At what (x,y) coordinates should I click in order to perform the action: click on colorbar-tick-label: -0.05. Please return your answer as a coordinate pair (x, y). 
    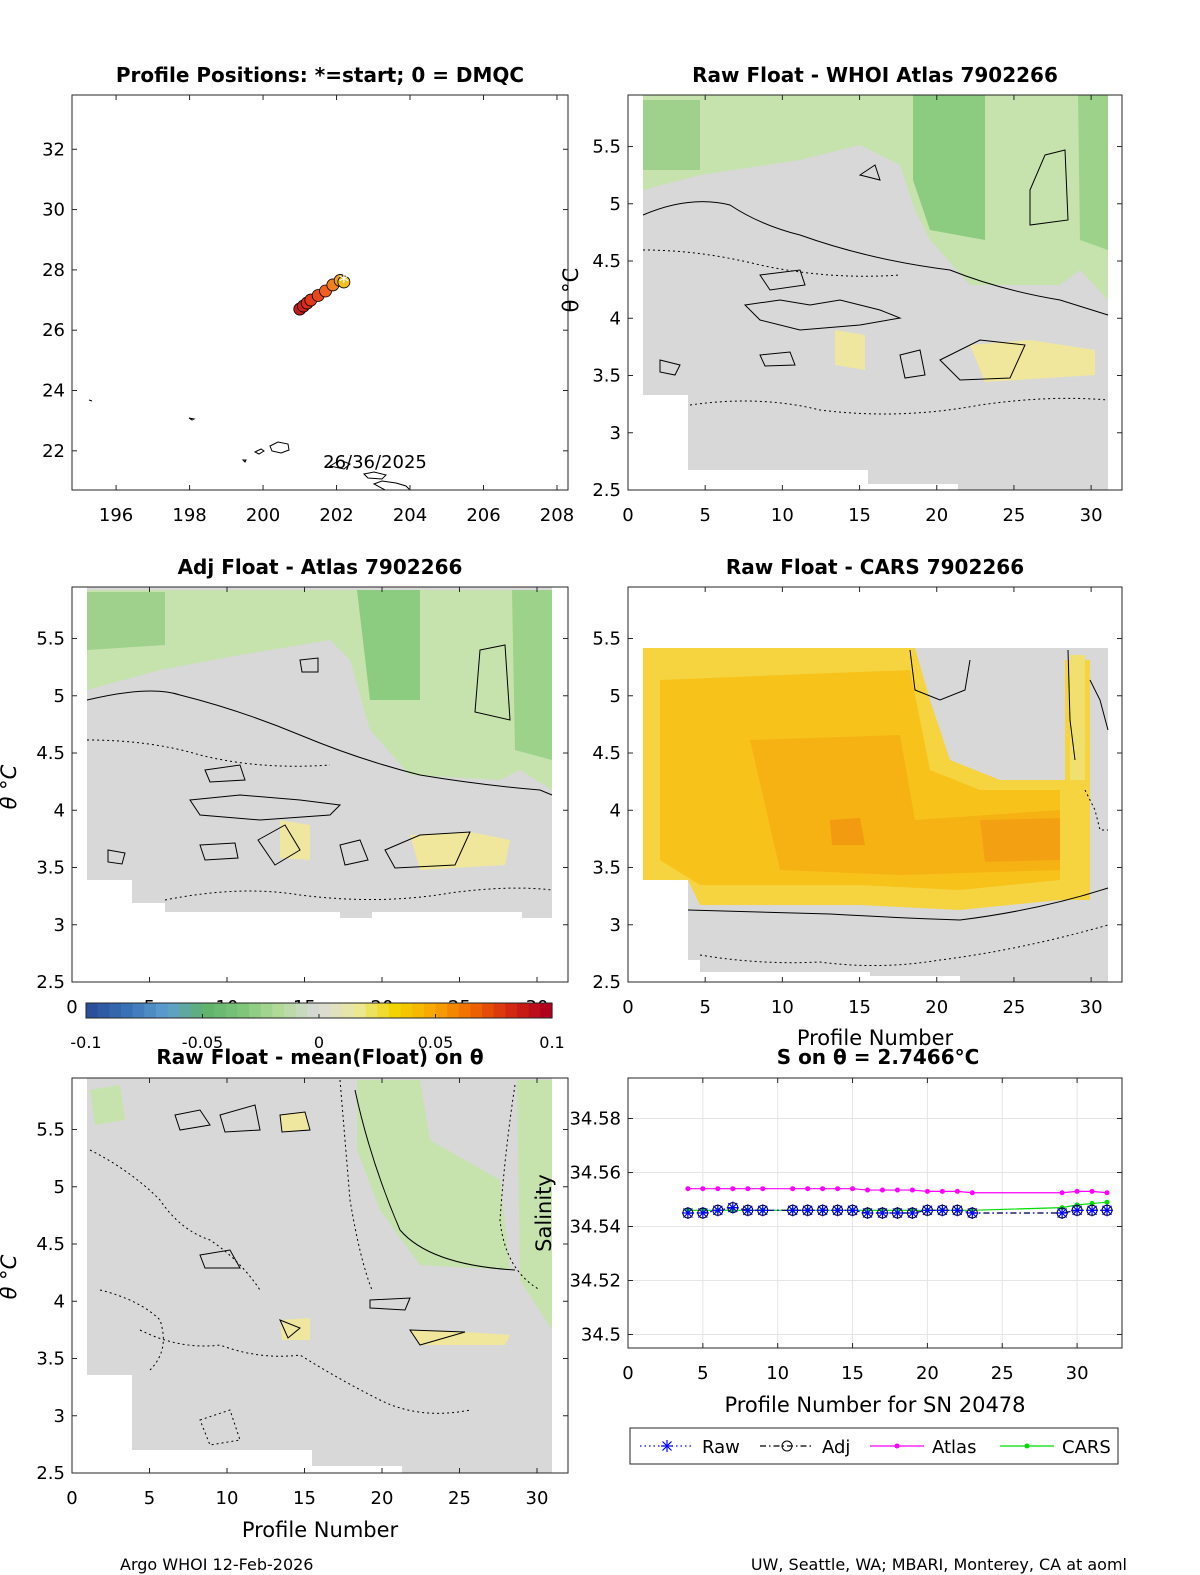
    Looking at the image, I should click on (202, 1042).